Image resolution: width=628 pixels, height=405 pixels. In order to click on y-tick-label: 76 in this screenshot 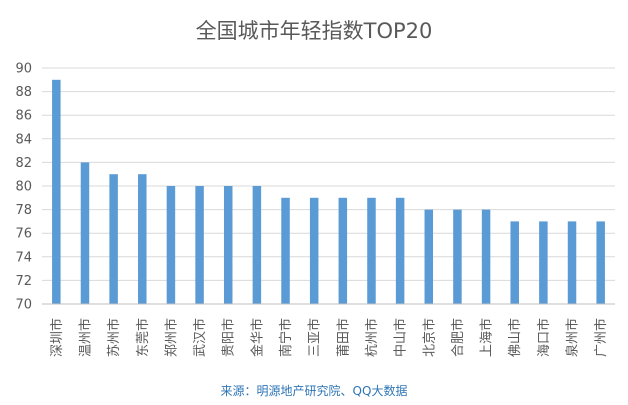, I will do `click(23, 234)`.